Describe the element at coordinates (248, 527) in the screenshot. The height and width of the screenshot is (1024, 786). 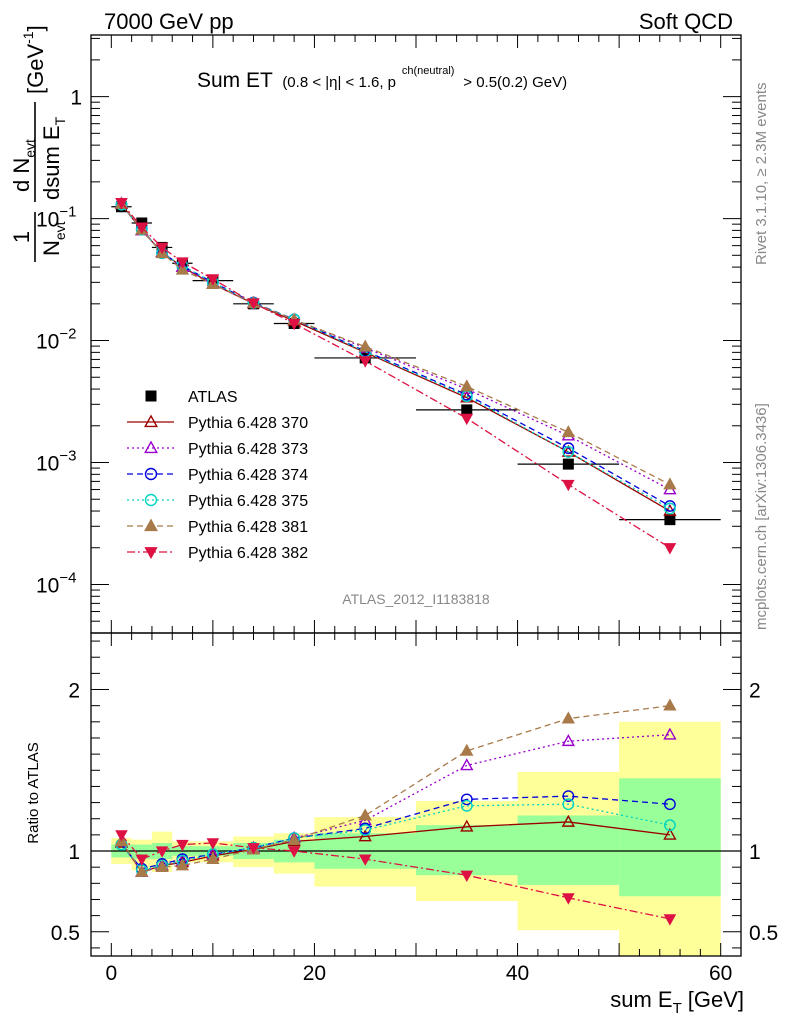
I see `legend-label: Pythia 6.428 381` at that location.